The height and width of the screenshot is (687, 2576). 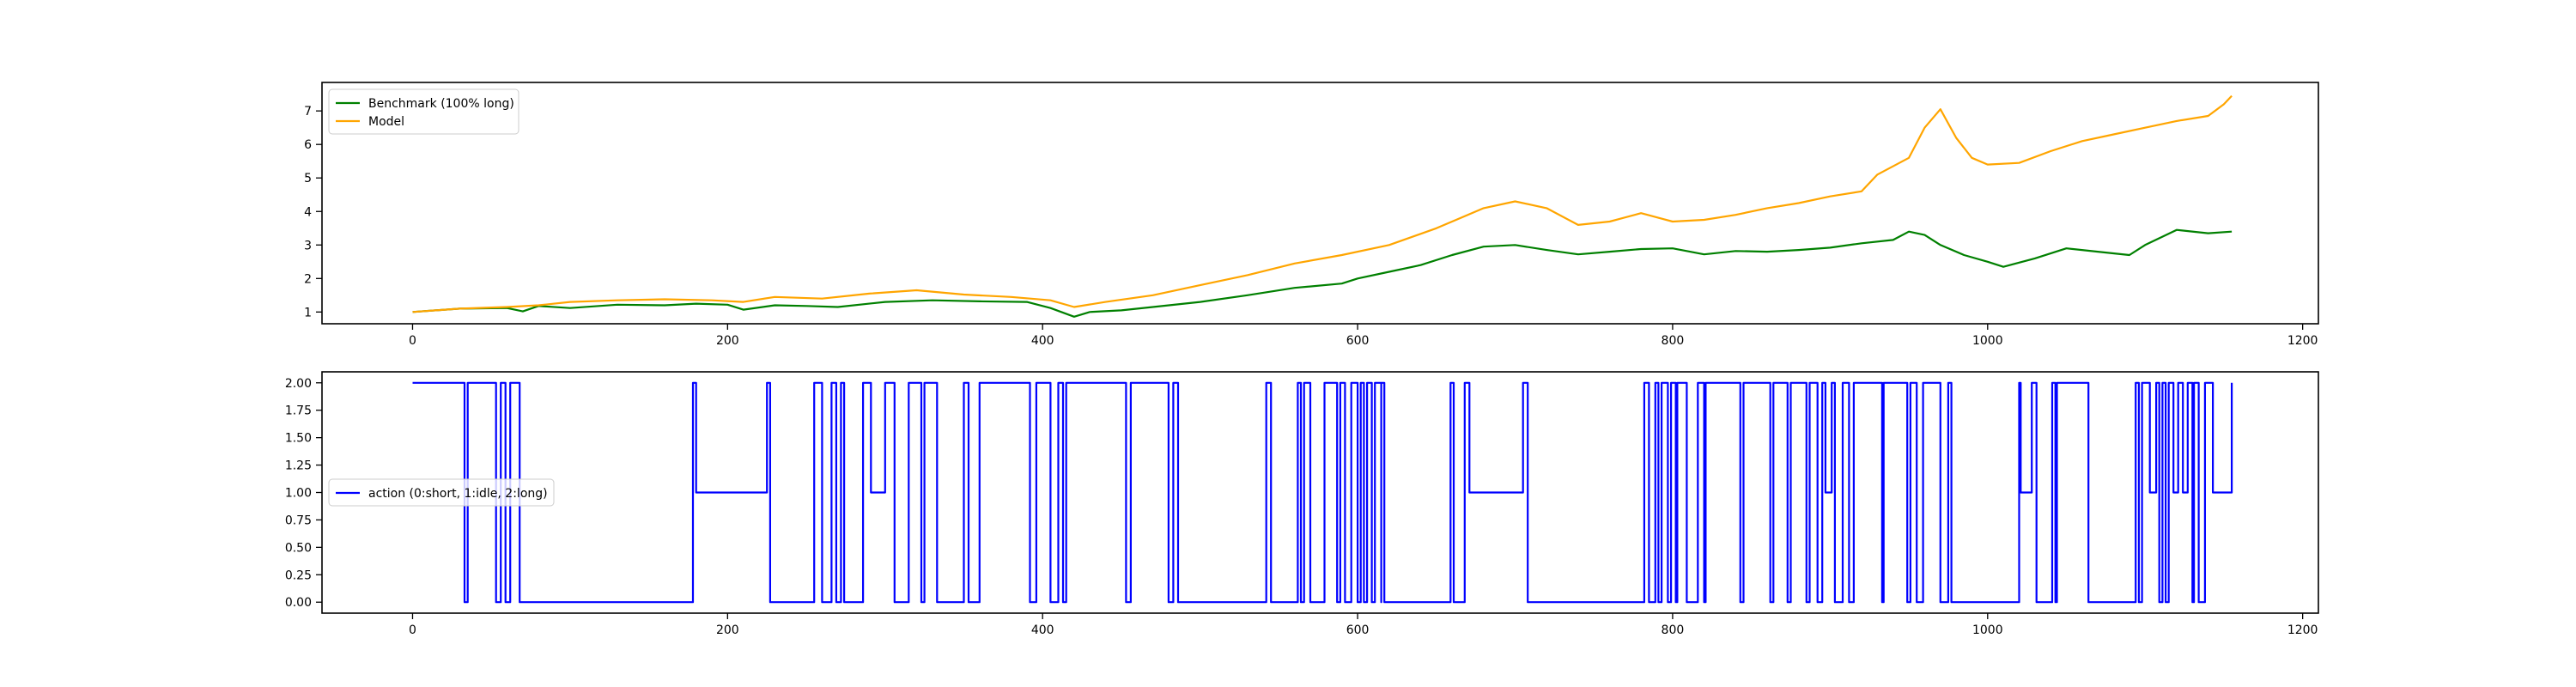 I want to click on y-tick-label: 2, so click(x=308, y=279).